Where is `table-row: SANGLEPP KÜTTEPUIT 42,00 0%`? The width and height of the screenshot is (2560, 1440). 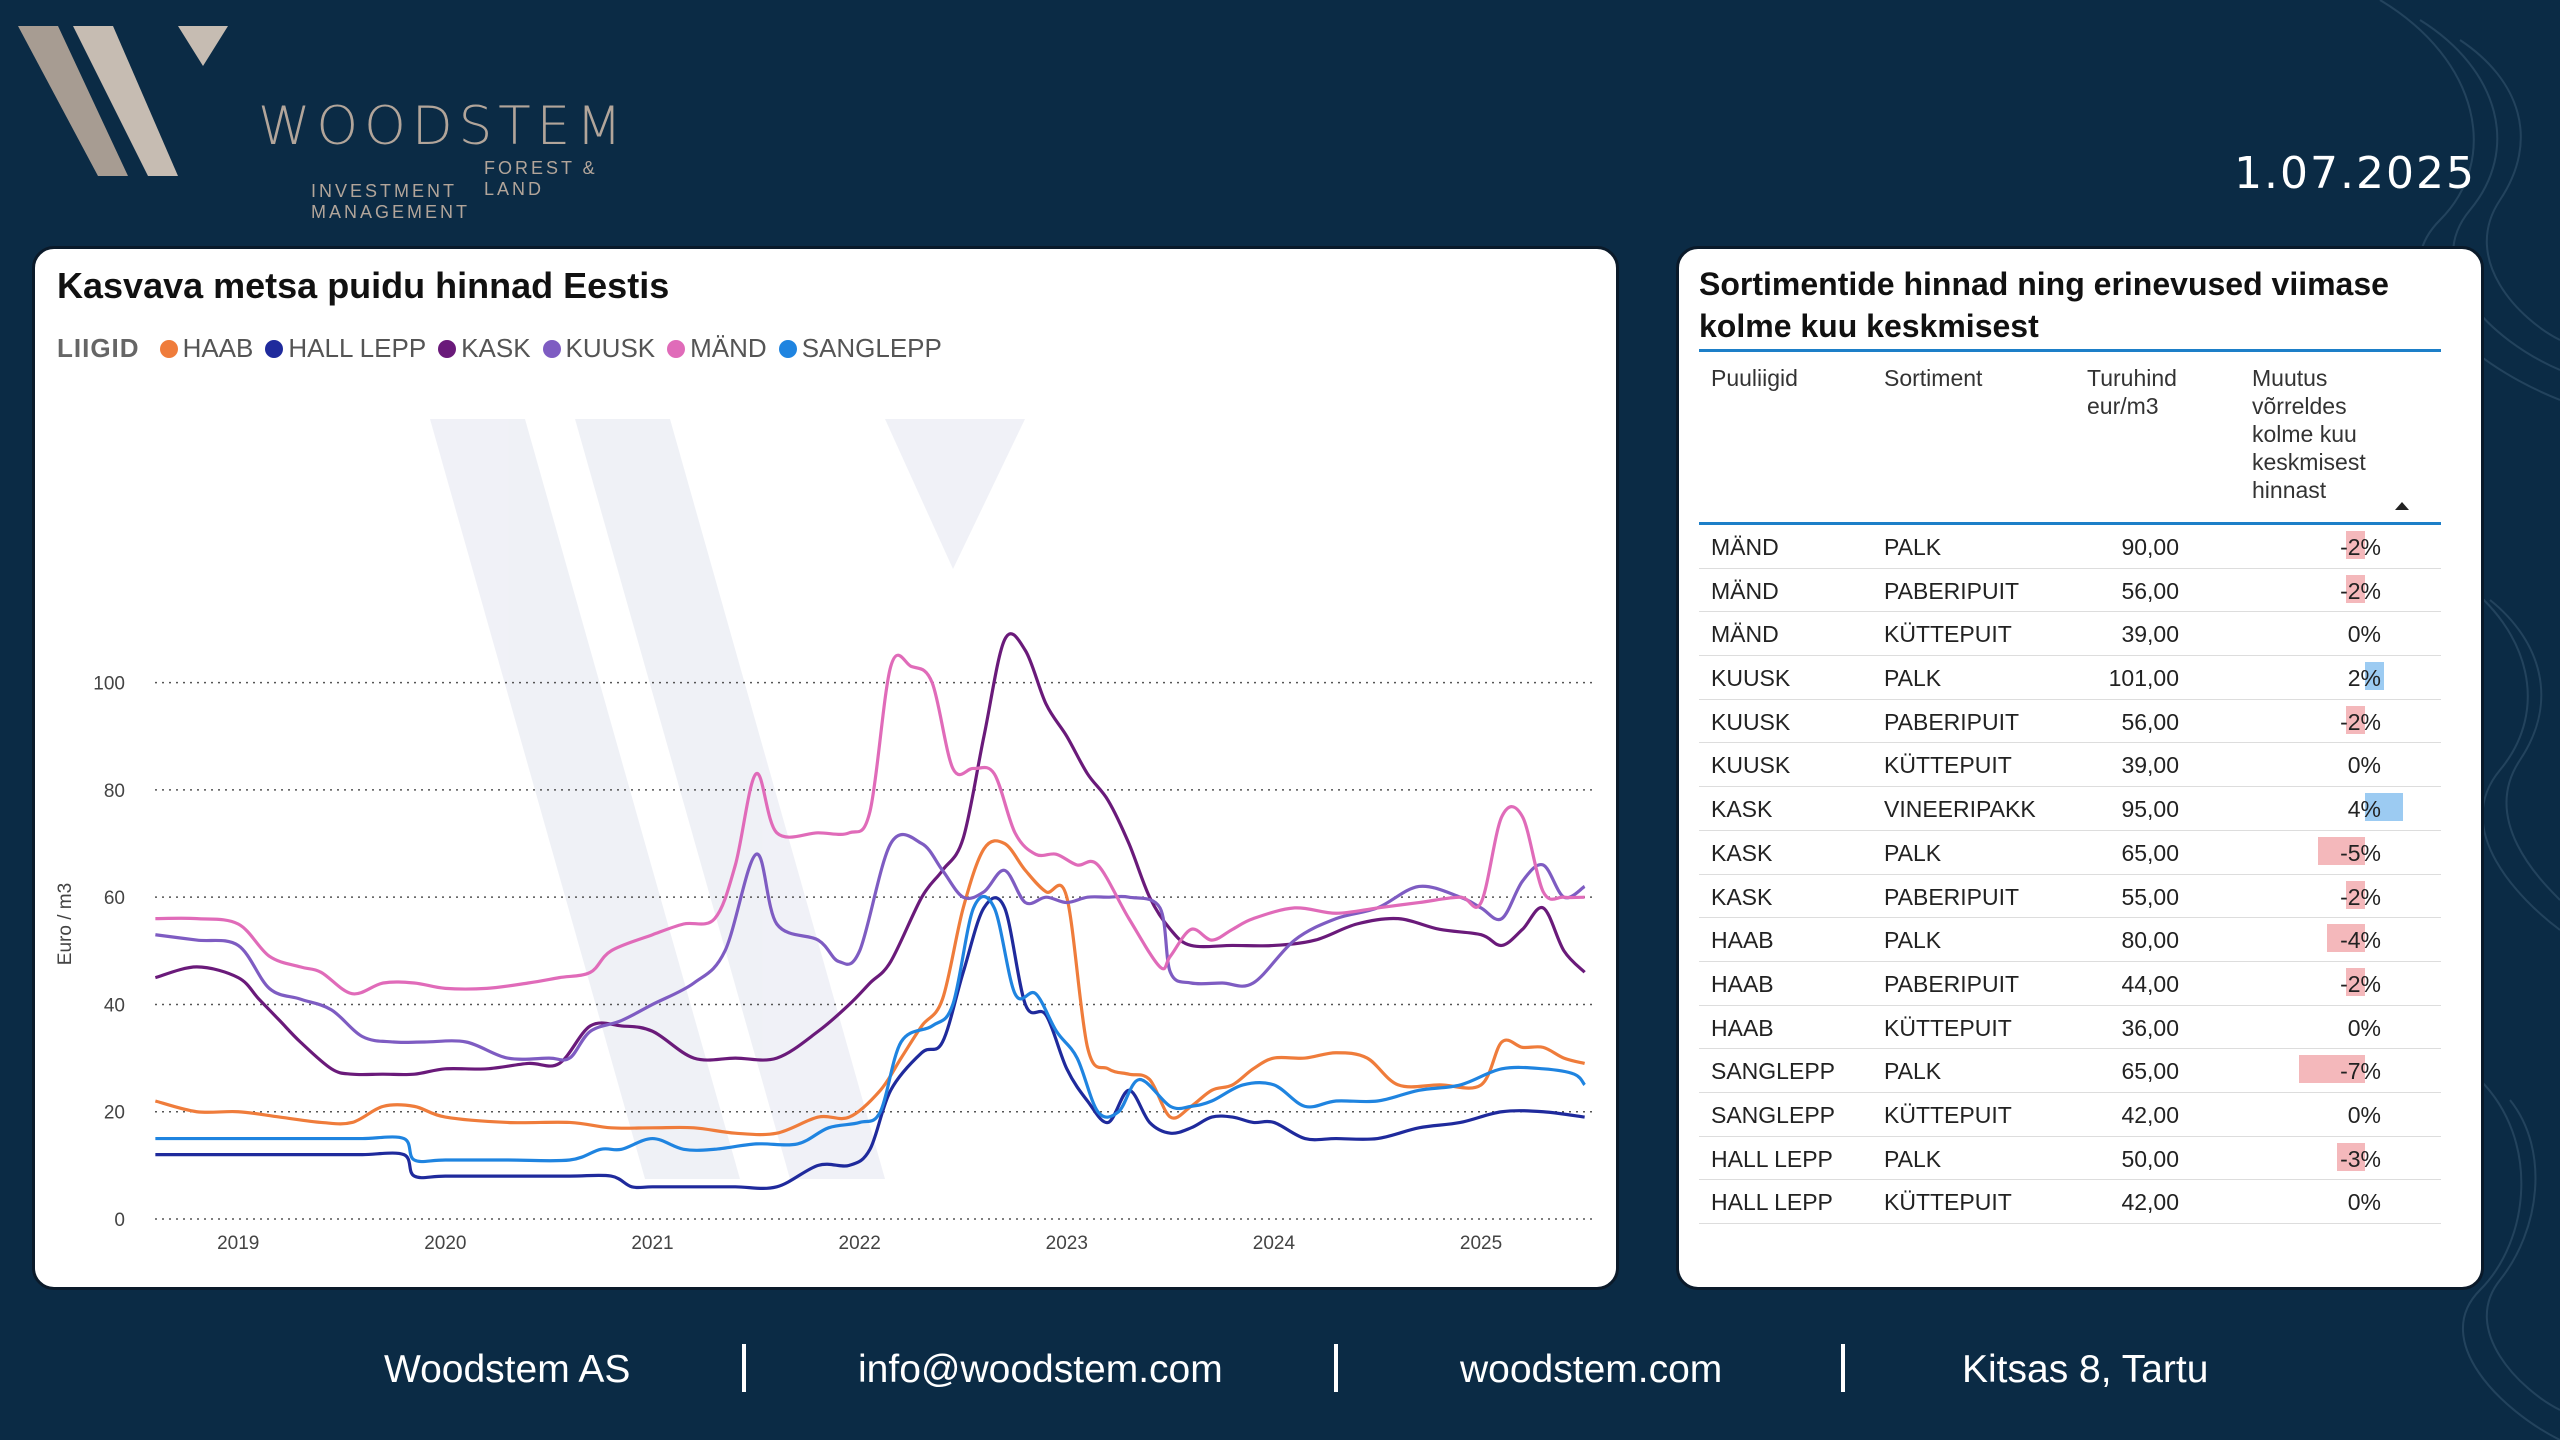 table-row: SANGLEPP KÜTTEPUIT 42,00 0% is located at coordinates (2070, 1115).